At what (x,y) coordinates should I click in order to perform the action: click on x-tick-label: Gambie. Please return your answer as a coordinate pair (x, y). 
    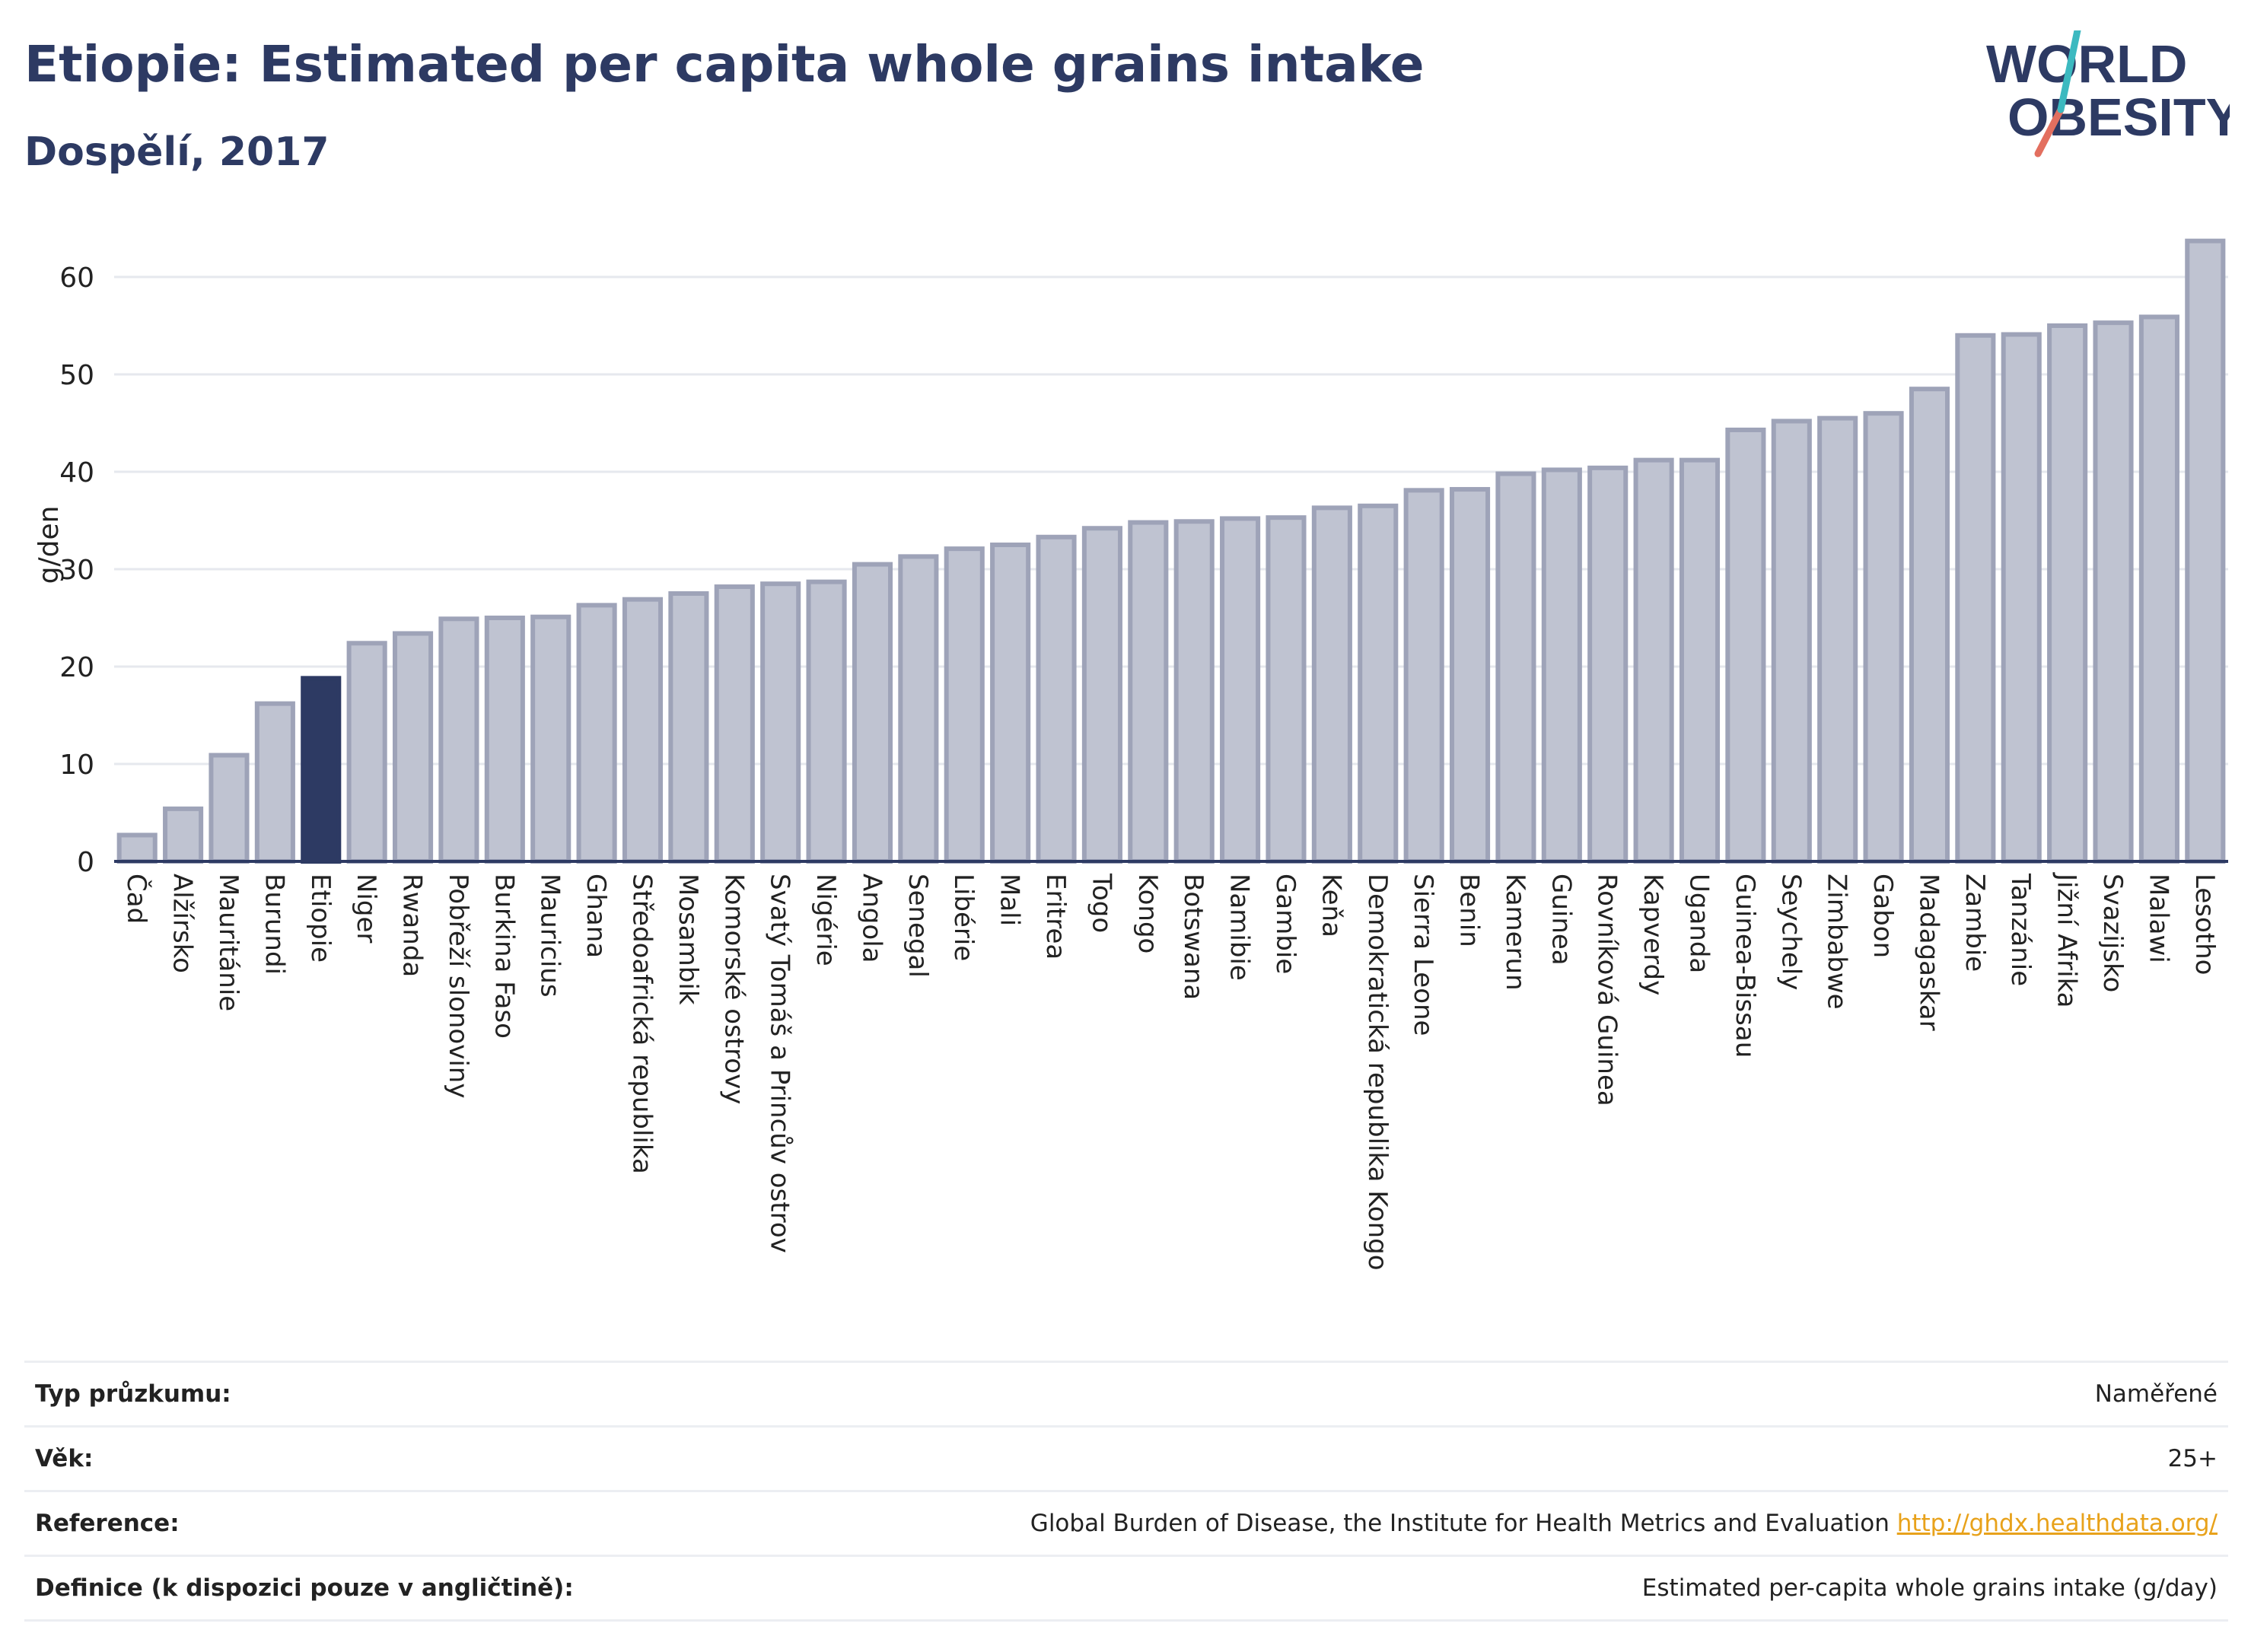
    Looking at the image, I should click on (1285, 924).